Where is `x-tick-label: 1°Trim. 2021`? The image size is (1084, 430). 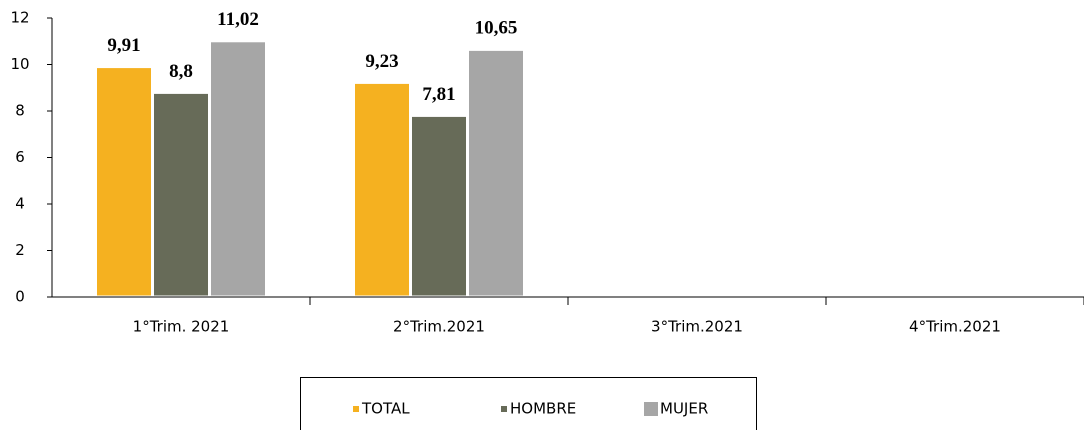
x-tick-label: 1°Trim. 2021 is located at coordinates (181, 327).